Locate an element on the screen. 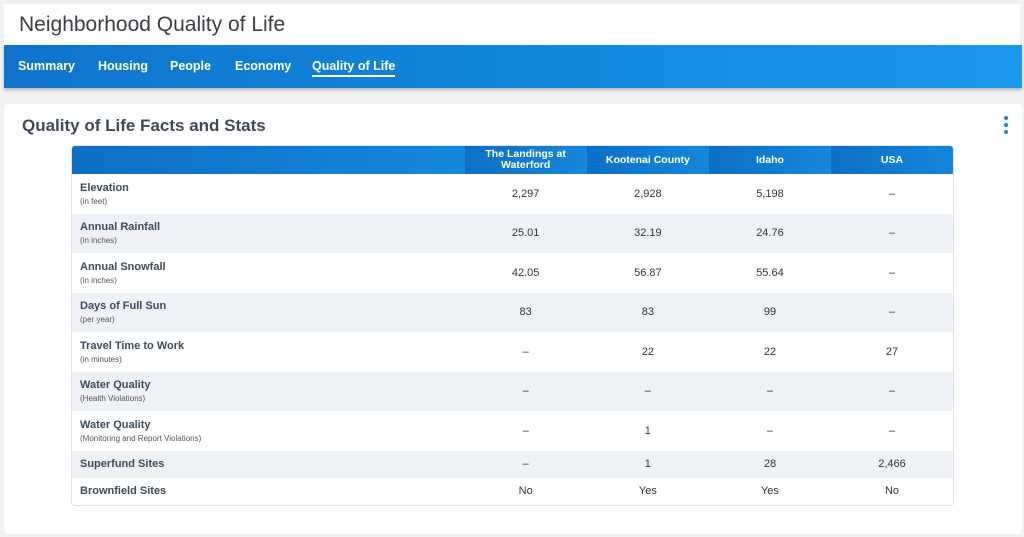 This screenshot has width=1024, height=537. cell-value: 28 is located at coordinates (769, 464).